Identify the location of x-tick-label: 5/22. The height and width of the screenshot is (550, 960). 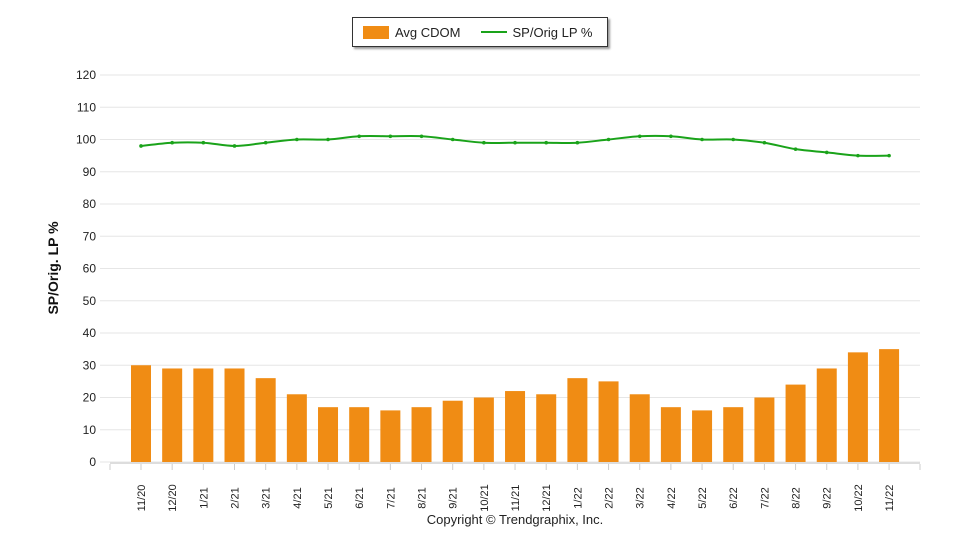
(703, 497).